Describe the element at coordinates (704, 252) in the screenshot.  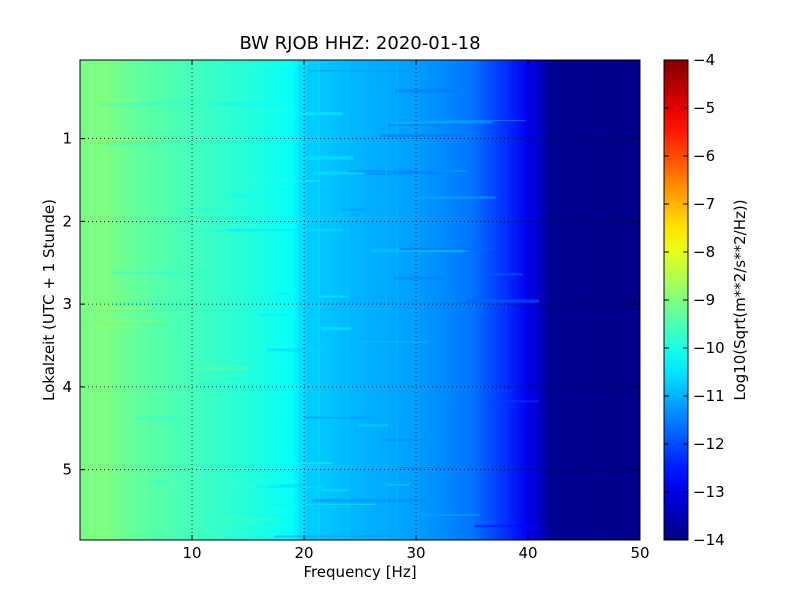
I see `colorbar-tick-label: −8` at that location.